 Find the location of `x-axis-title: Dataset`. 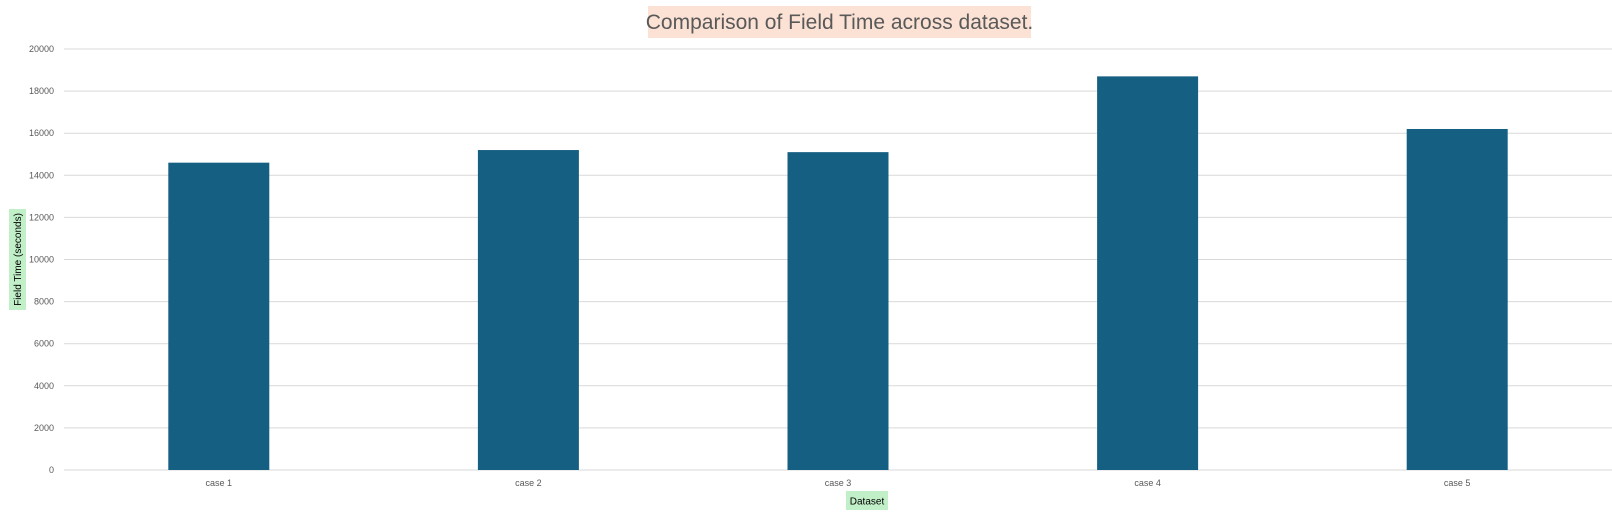

x-axis-title: Dataset is located at coordinates (867, 502).